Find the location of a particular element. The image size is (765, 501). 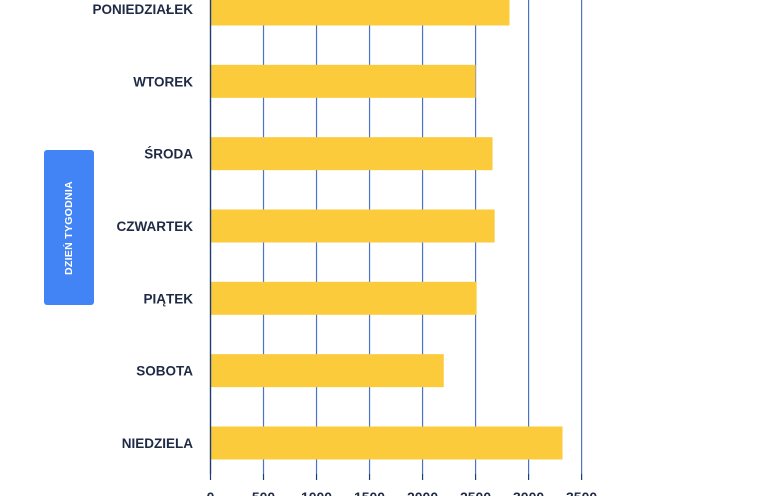

x-tick-label: 2000 is located at coordinates (422, 492).